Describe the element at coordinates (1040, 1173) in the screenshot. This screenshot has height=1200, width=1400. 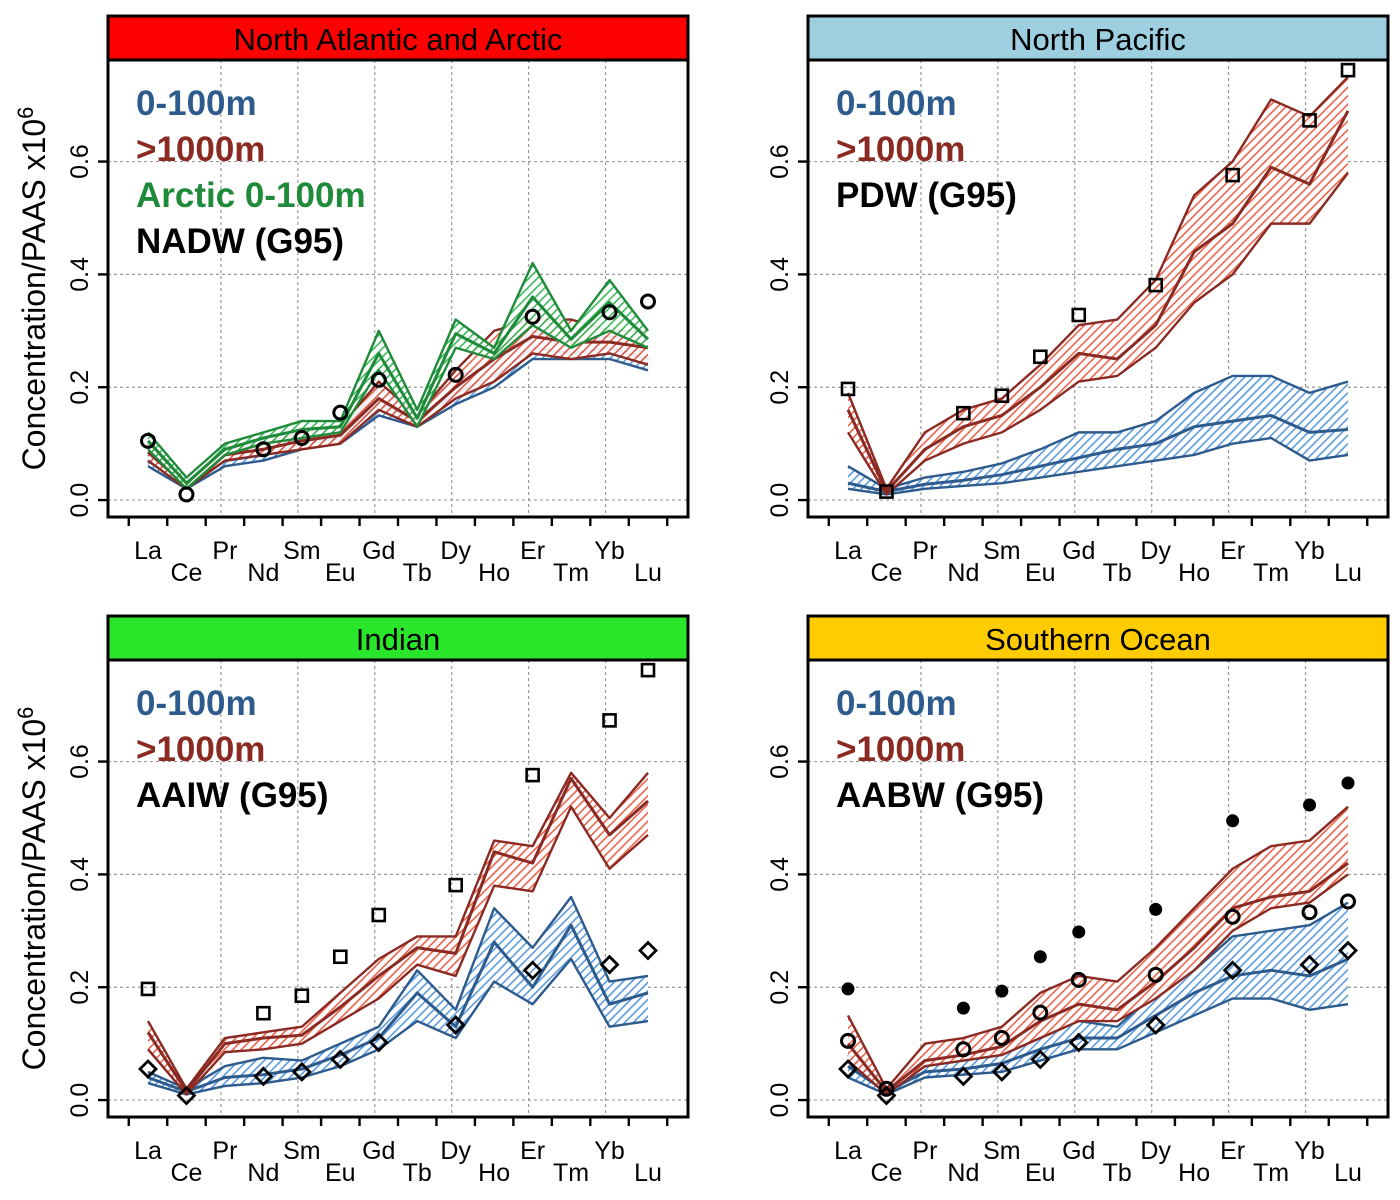
I see `x-tick-label: Eu` at that location.